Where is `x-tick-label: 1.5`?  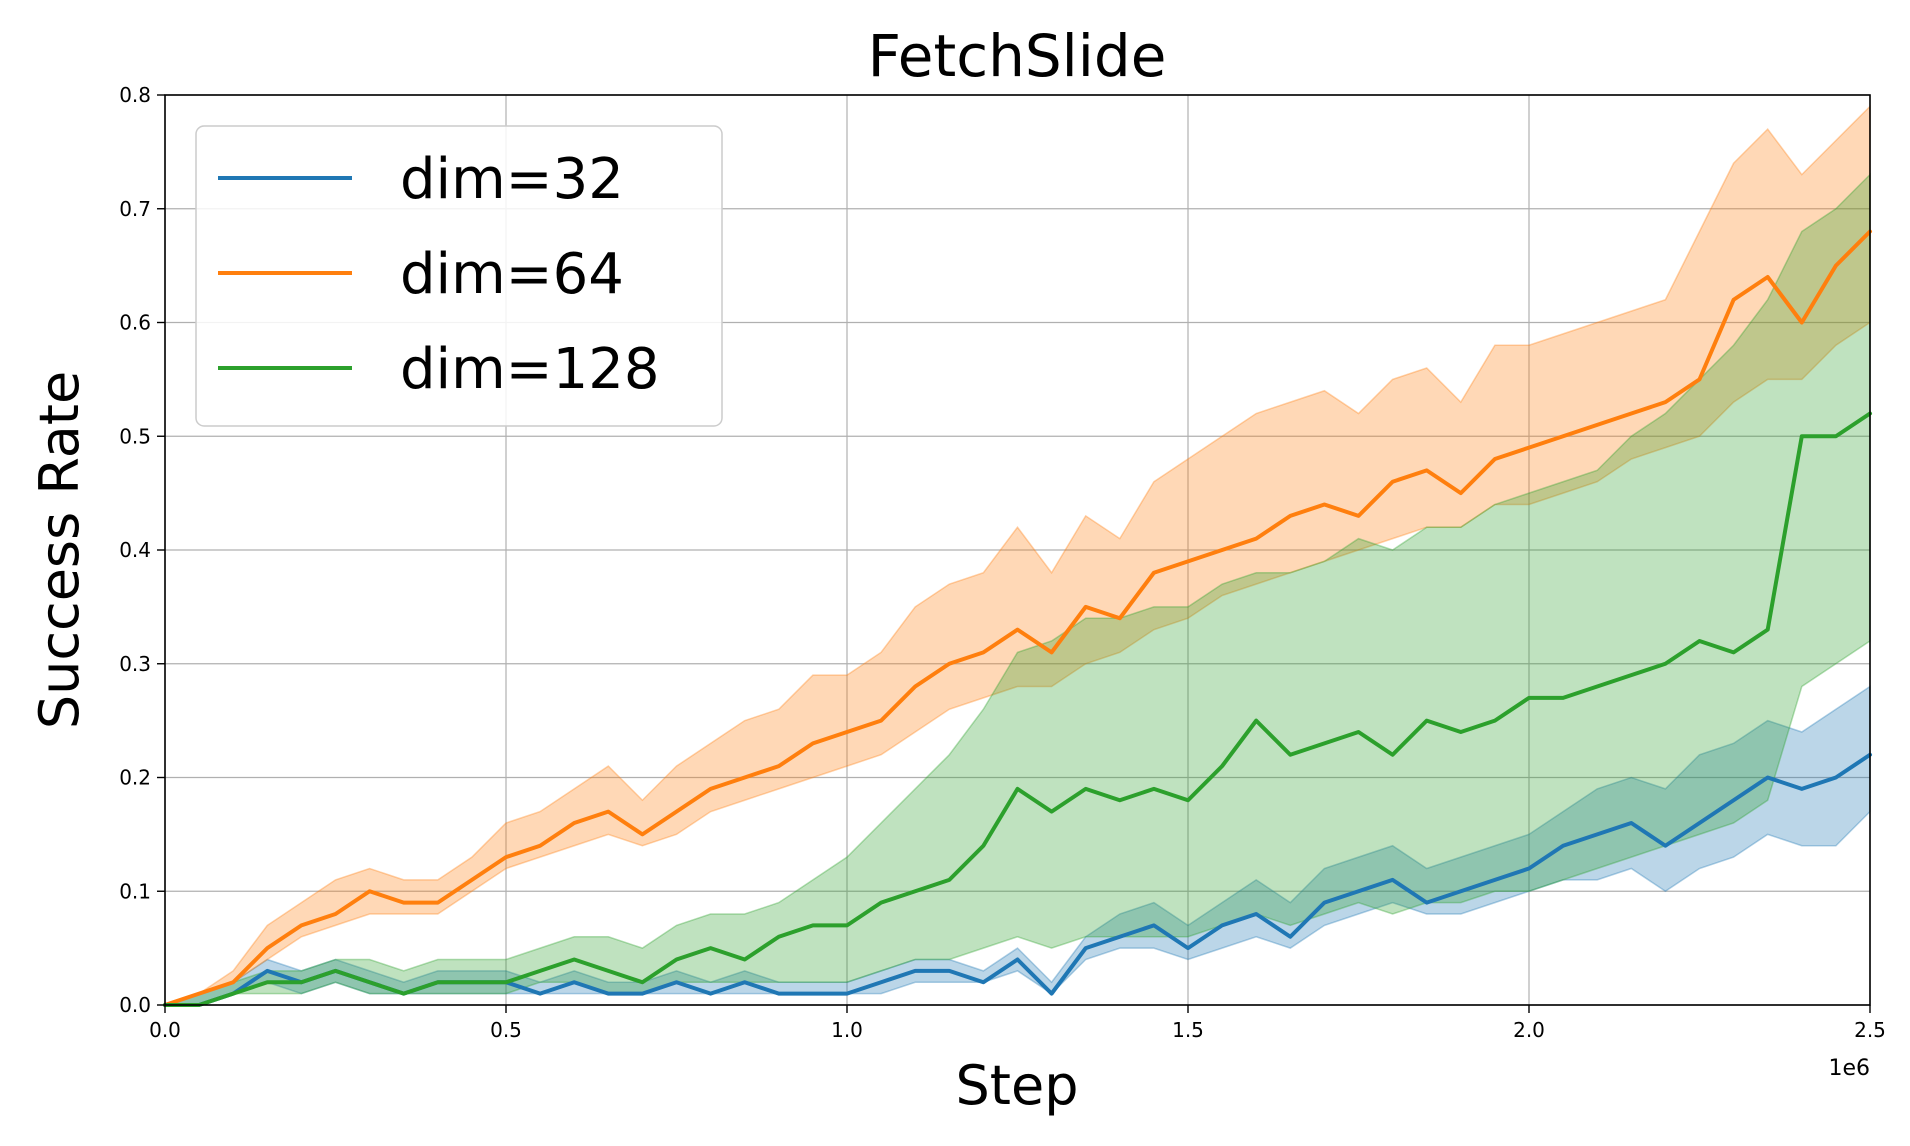
x-tick-label: 1.5 is located at coordinates (1188, 1030).